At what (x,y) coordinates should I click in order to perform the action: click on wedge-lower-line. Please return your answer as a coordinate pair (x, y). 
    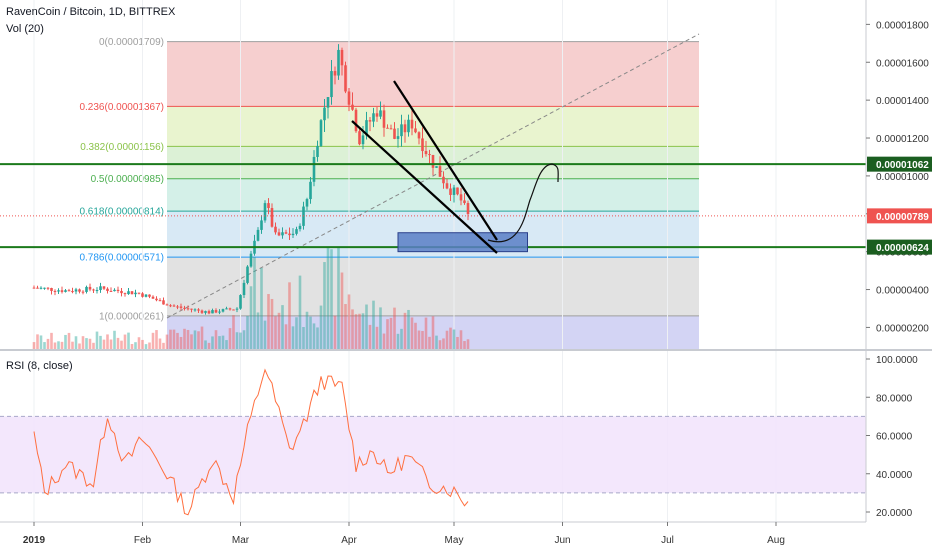
    Looking at the image, I should click on (424, 187).